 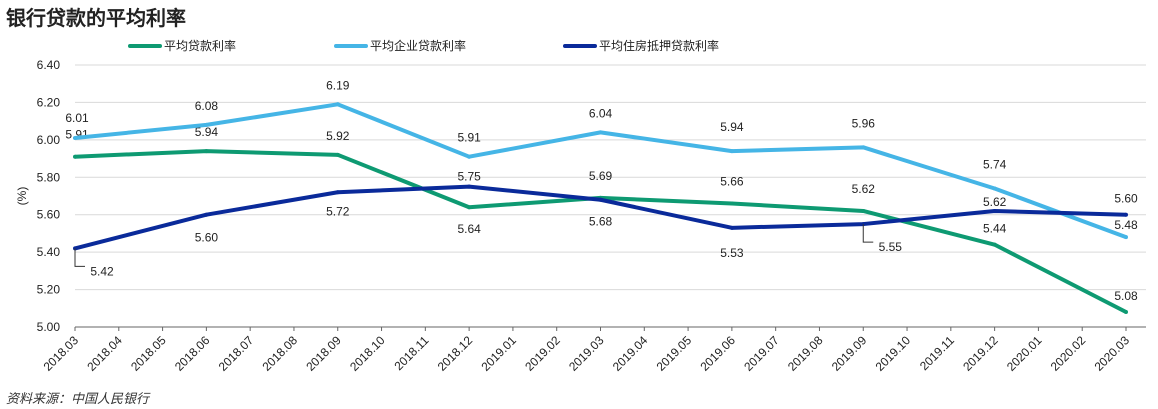 I want to click on data-label: 5.42, so click(x=102, y=271).